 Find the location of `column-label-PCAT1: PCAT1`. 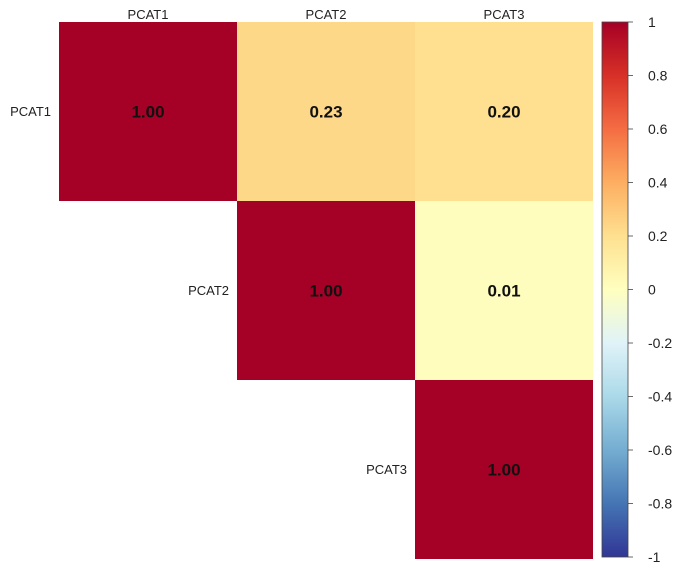

column-label-PCAT1: PCAT1 is located at coordinates (148, 14).